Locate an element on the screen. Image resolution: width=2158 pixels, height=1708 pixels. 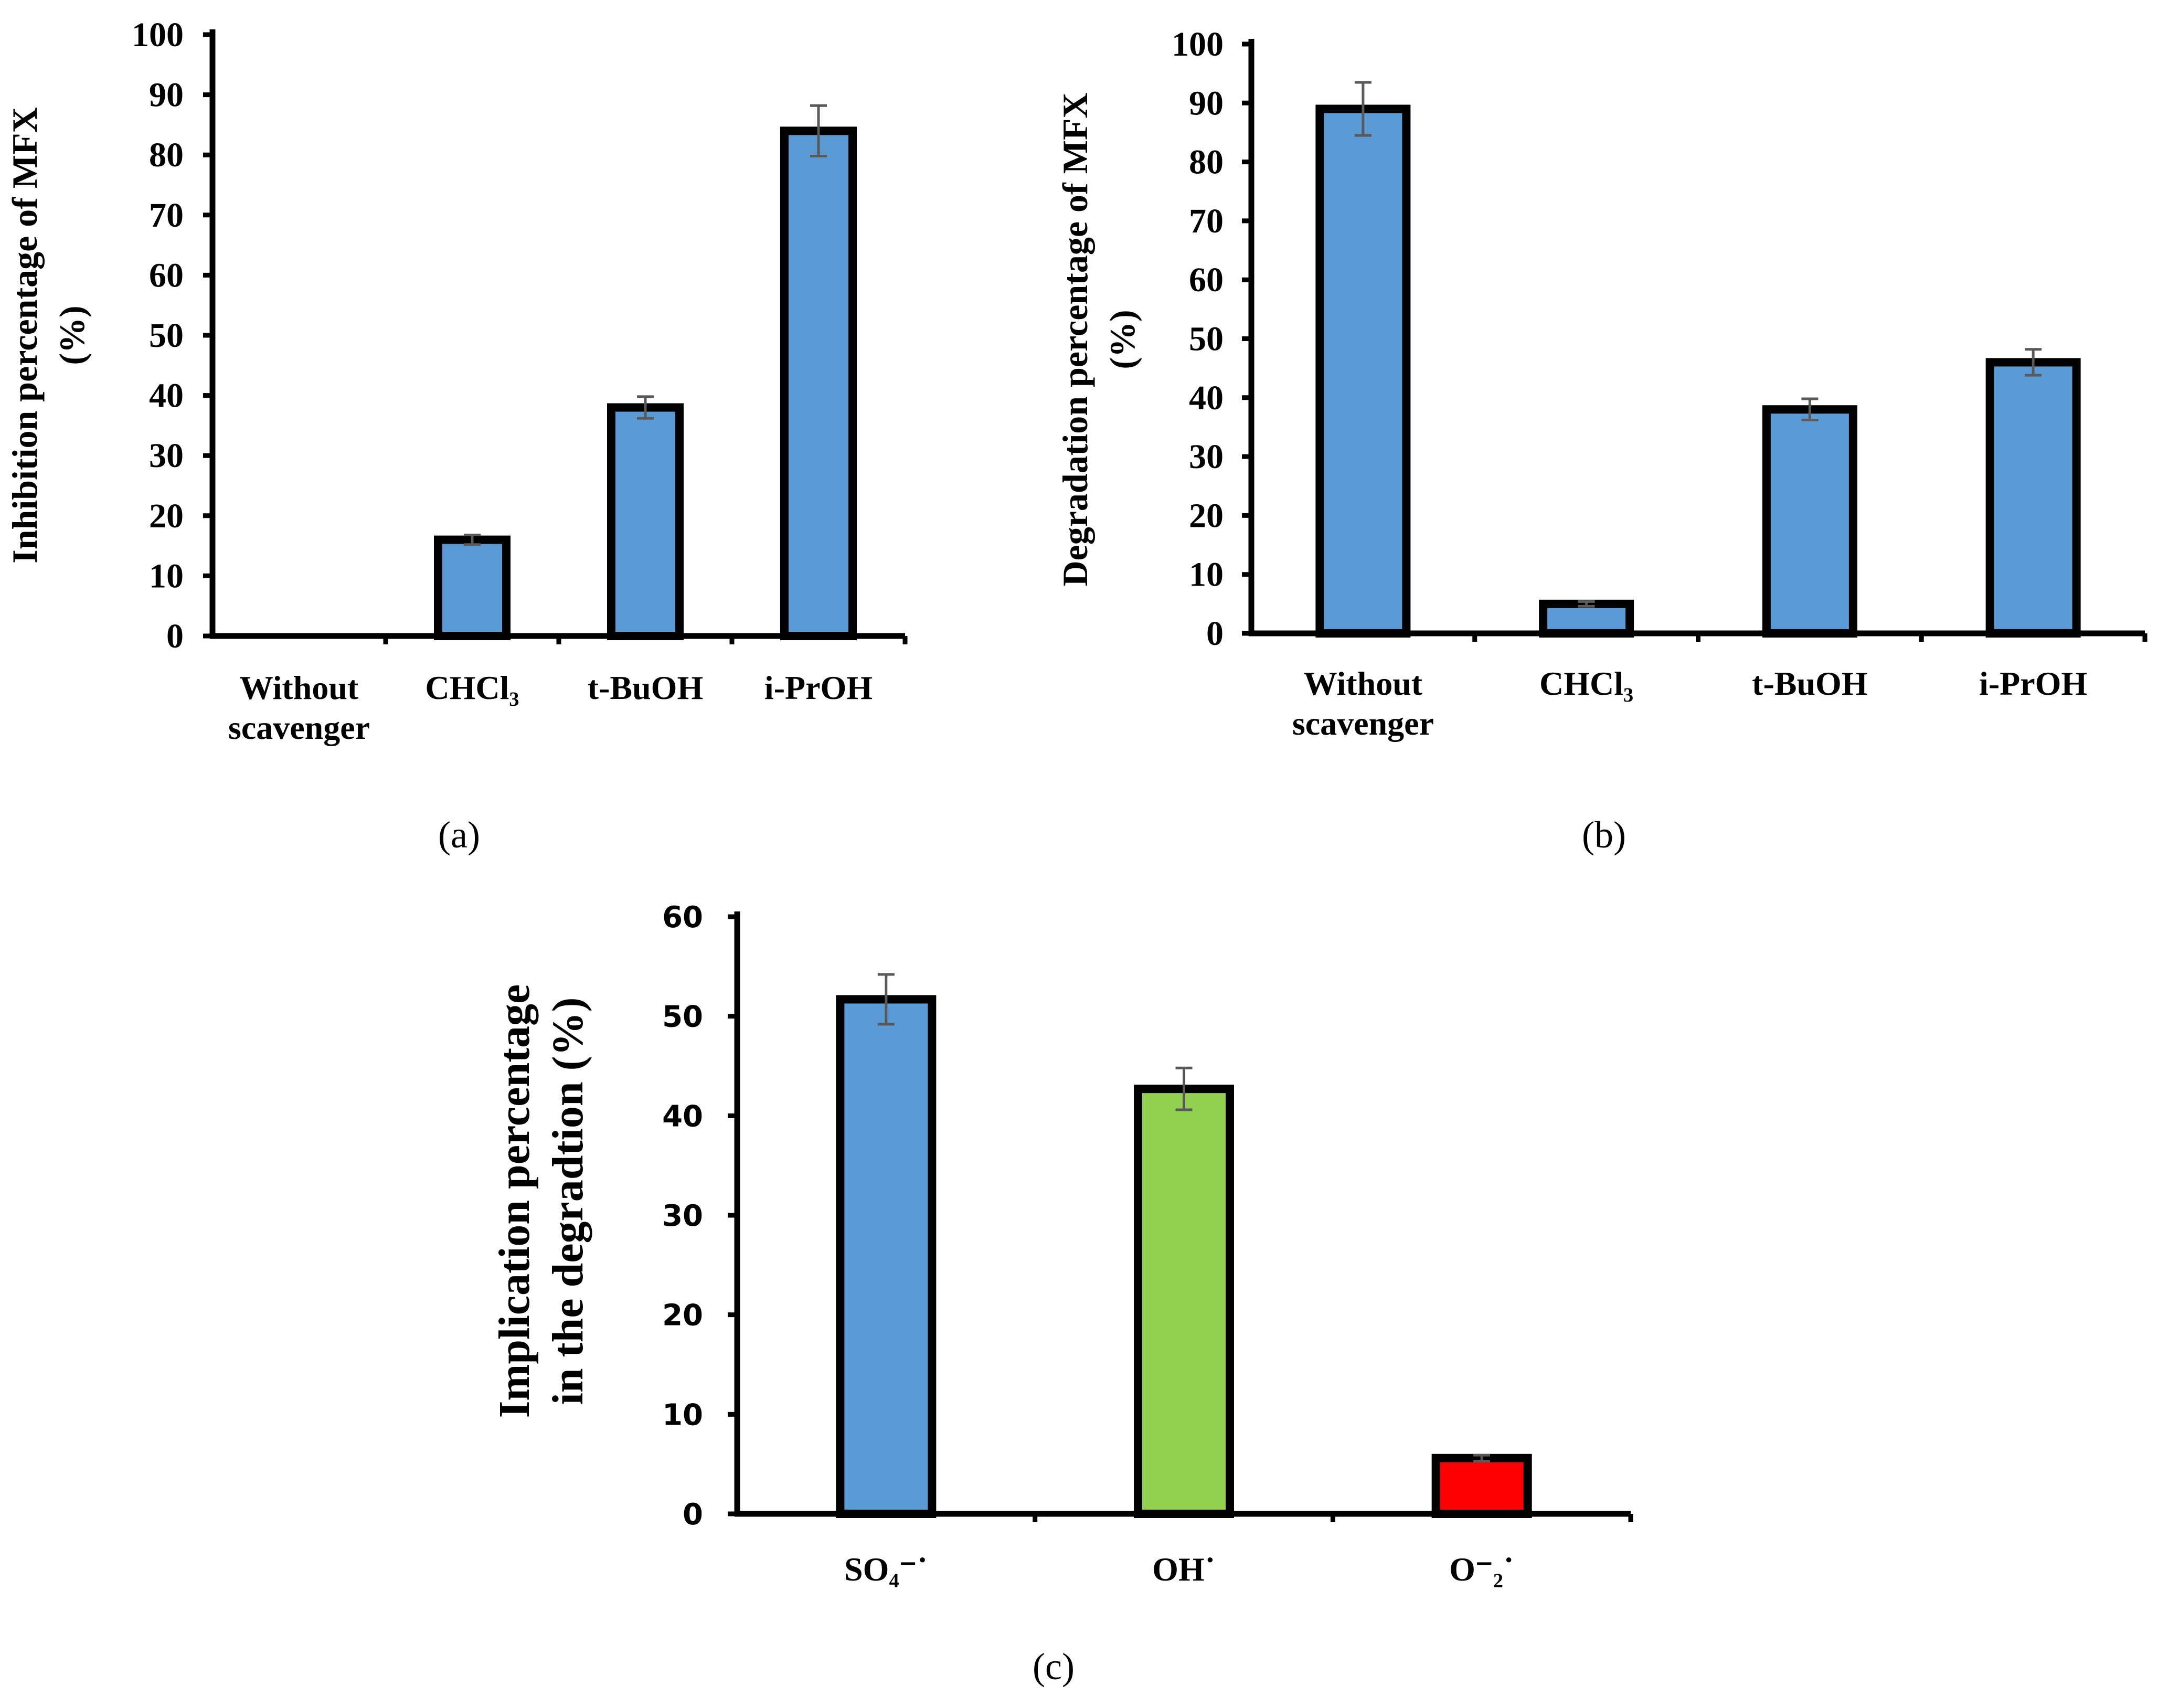
panel-a-ytick-label-10: 100 is located at coordinates (158, 35).